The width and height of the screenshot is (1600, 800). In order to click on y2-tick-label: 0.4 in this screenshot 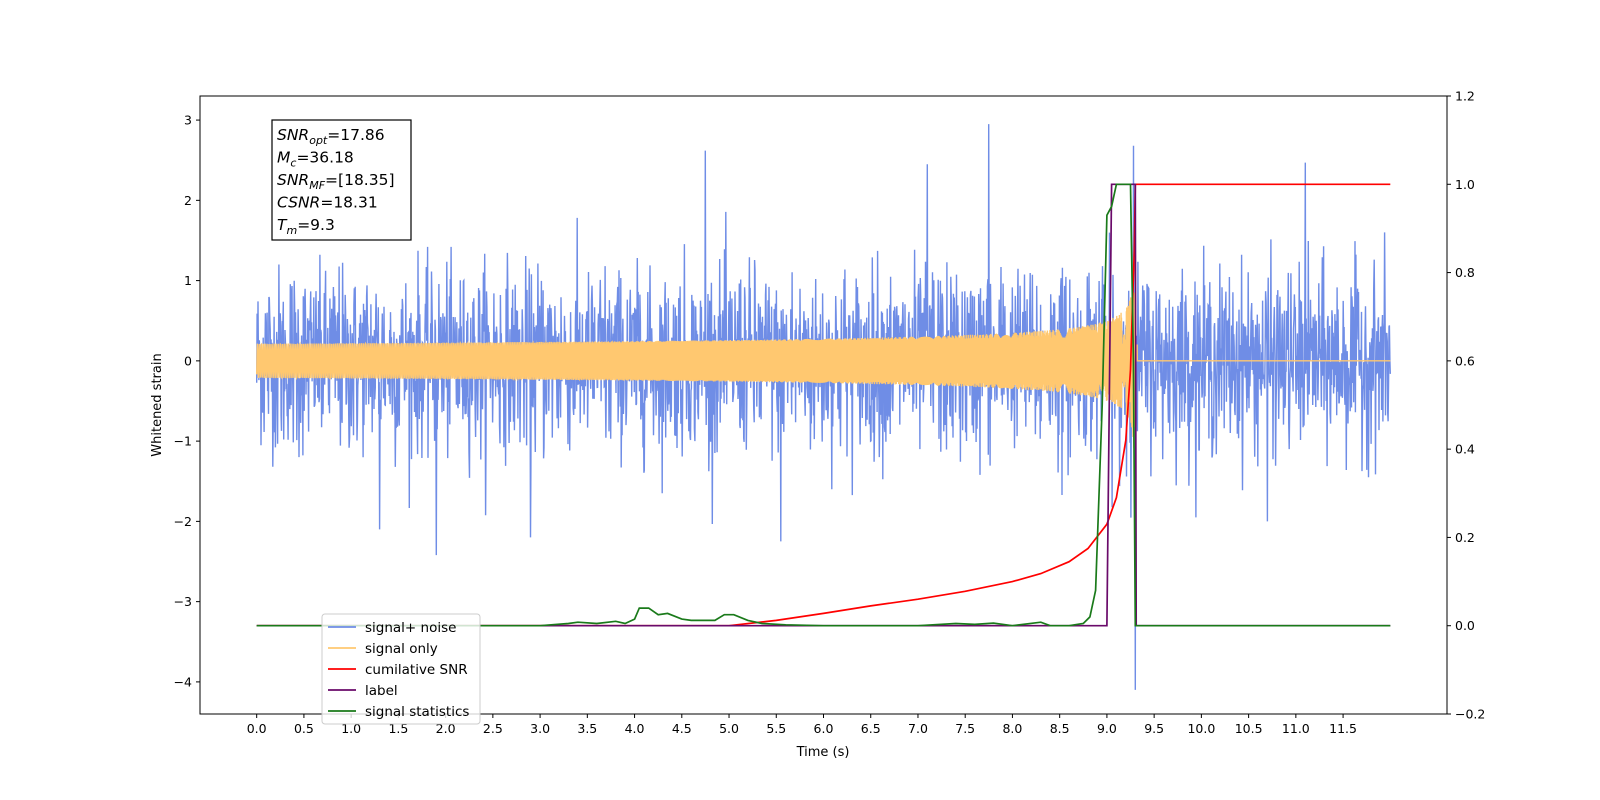, I will do `click(1465, 449)`.